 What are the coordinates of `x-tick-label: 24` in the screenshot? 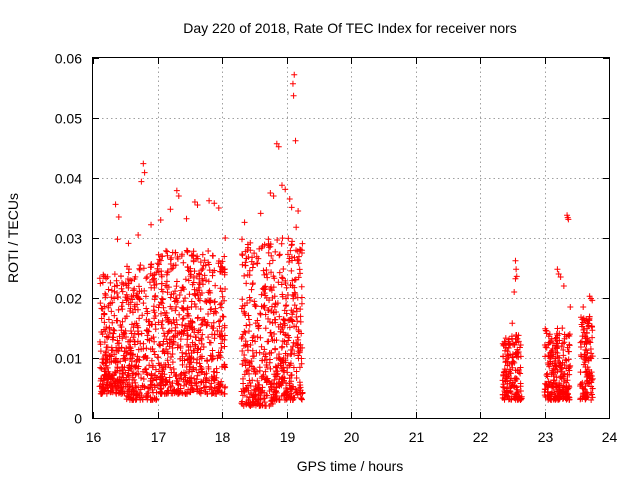 It's located at (610, 437).